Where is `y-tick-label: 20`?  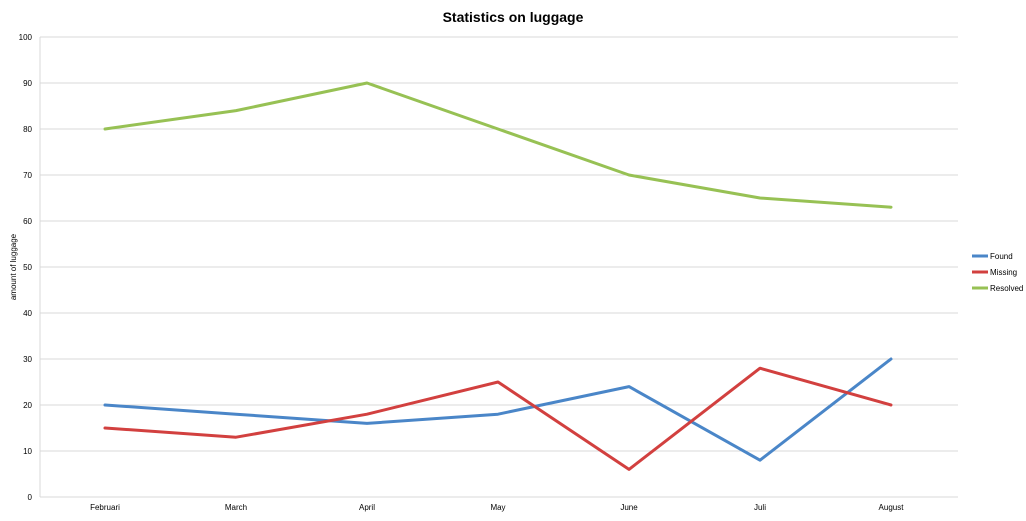
y-tick-label: 20 is located at coordinates (27, 405).